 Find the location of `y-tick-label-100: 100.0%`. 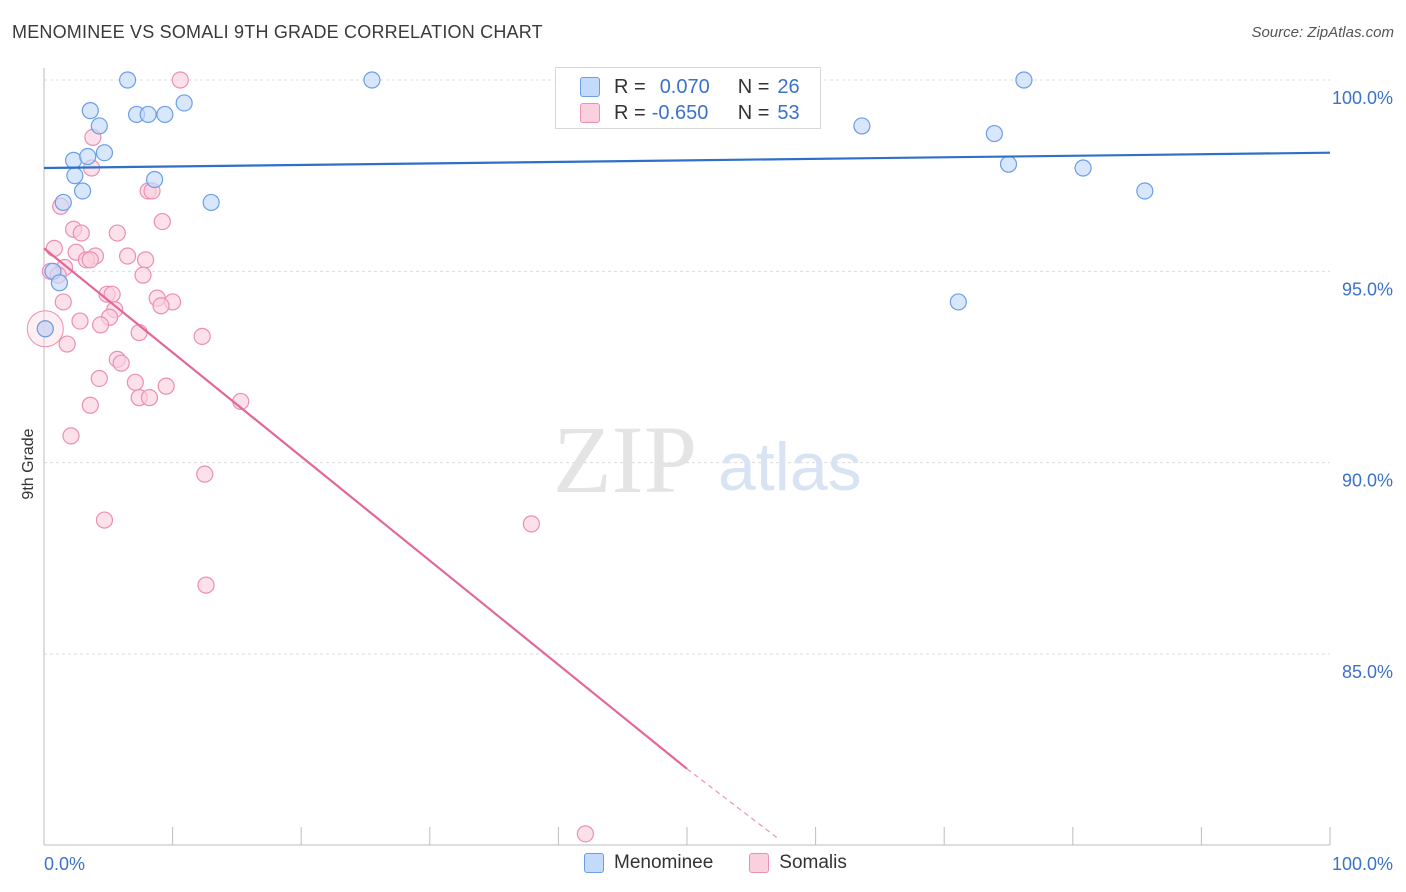

y-tick-label-100: 100.0% is located at coordinates (1362, 98).